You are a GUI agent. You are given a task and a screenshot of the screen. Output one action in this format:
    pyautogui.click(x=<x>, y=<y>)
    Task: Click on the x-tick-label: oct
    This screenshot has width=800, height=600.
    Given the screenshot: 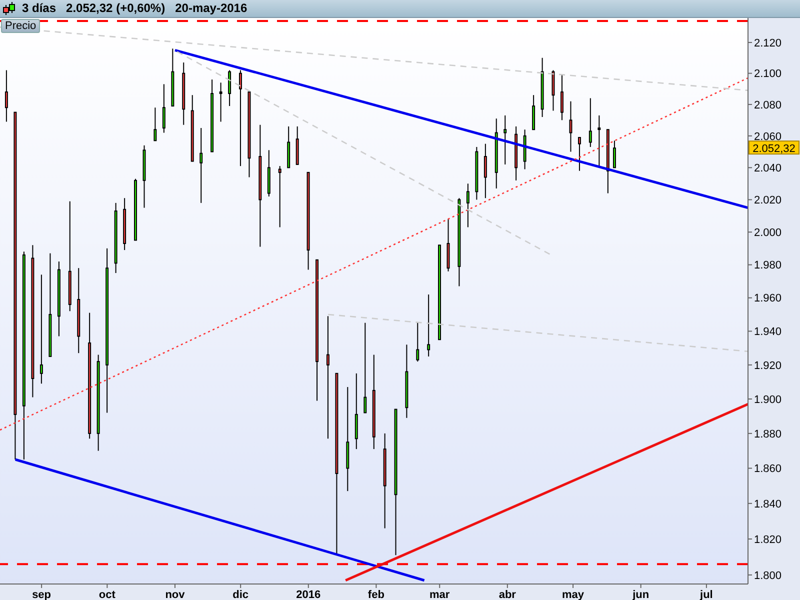 What is the action you would take?
    pyautogui.click(x=107, y=594)
    